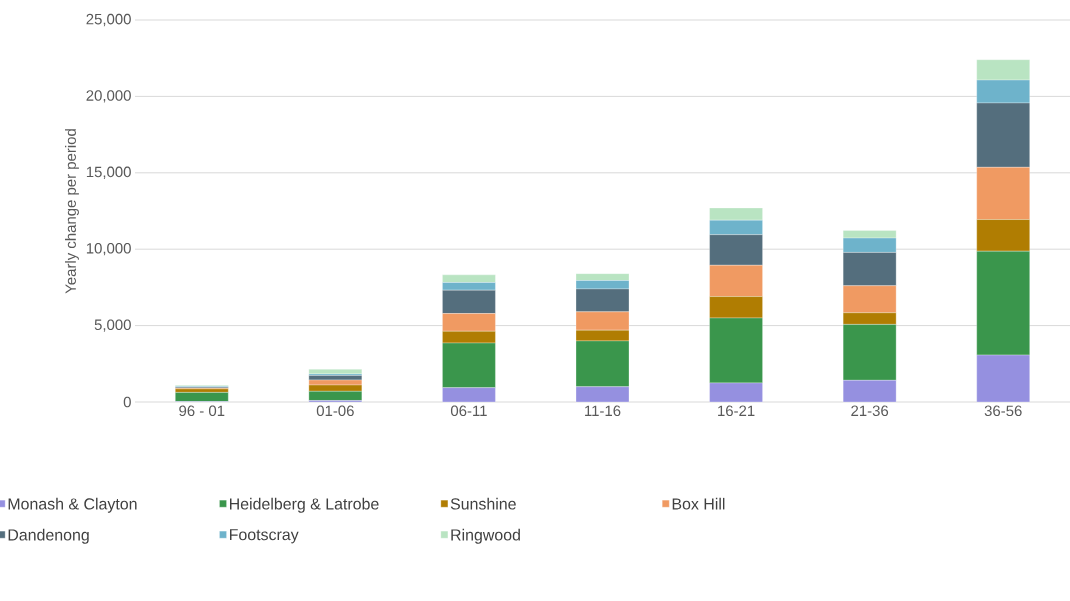  What do you see at coordinates (603, 411) in the screenshot?
I see `x-tick-label: 11-16` at bounding box center [603, 411].